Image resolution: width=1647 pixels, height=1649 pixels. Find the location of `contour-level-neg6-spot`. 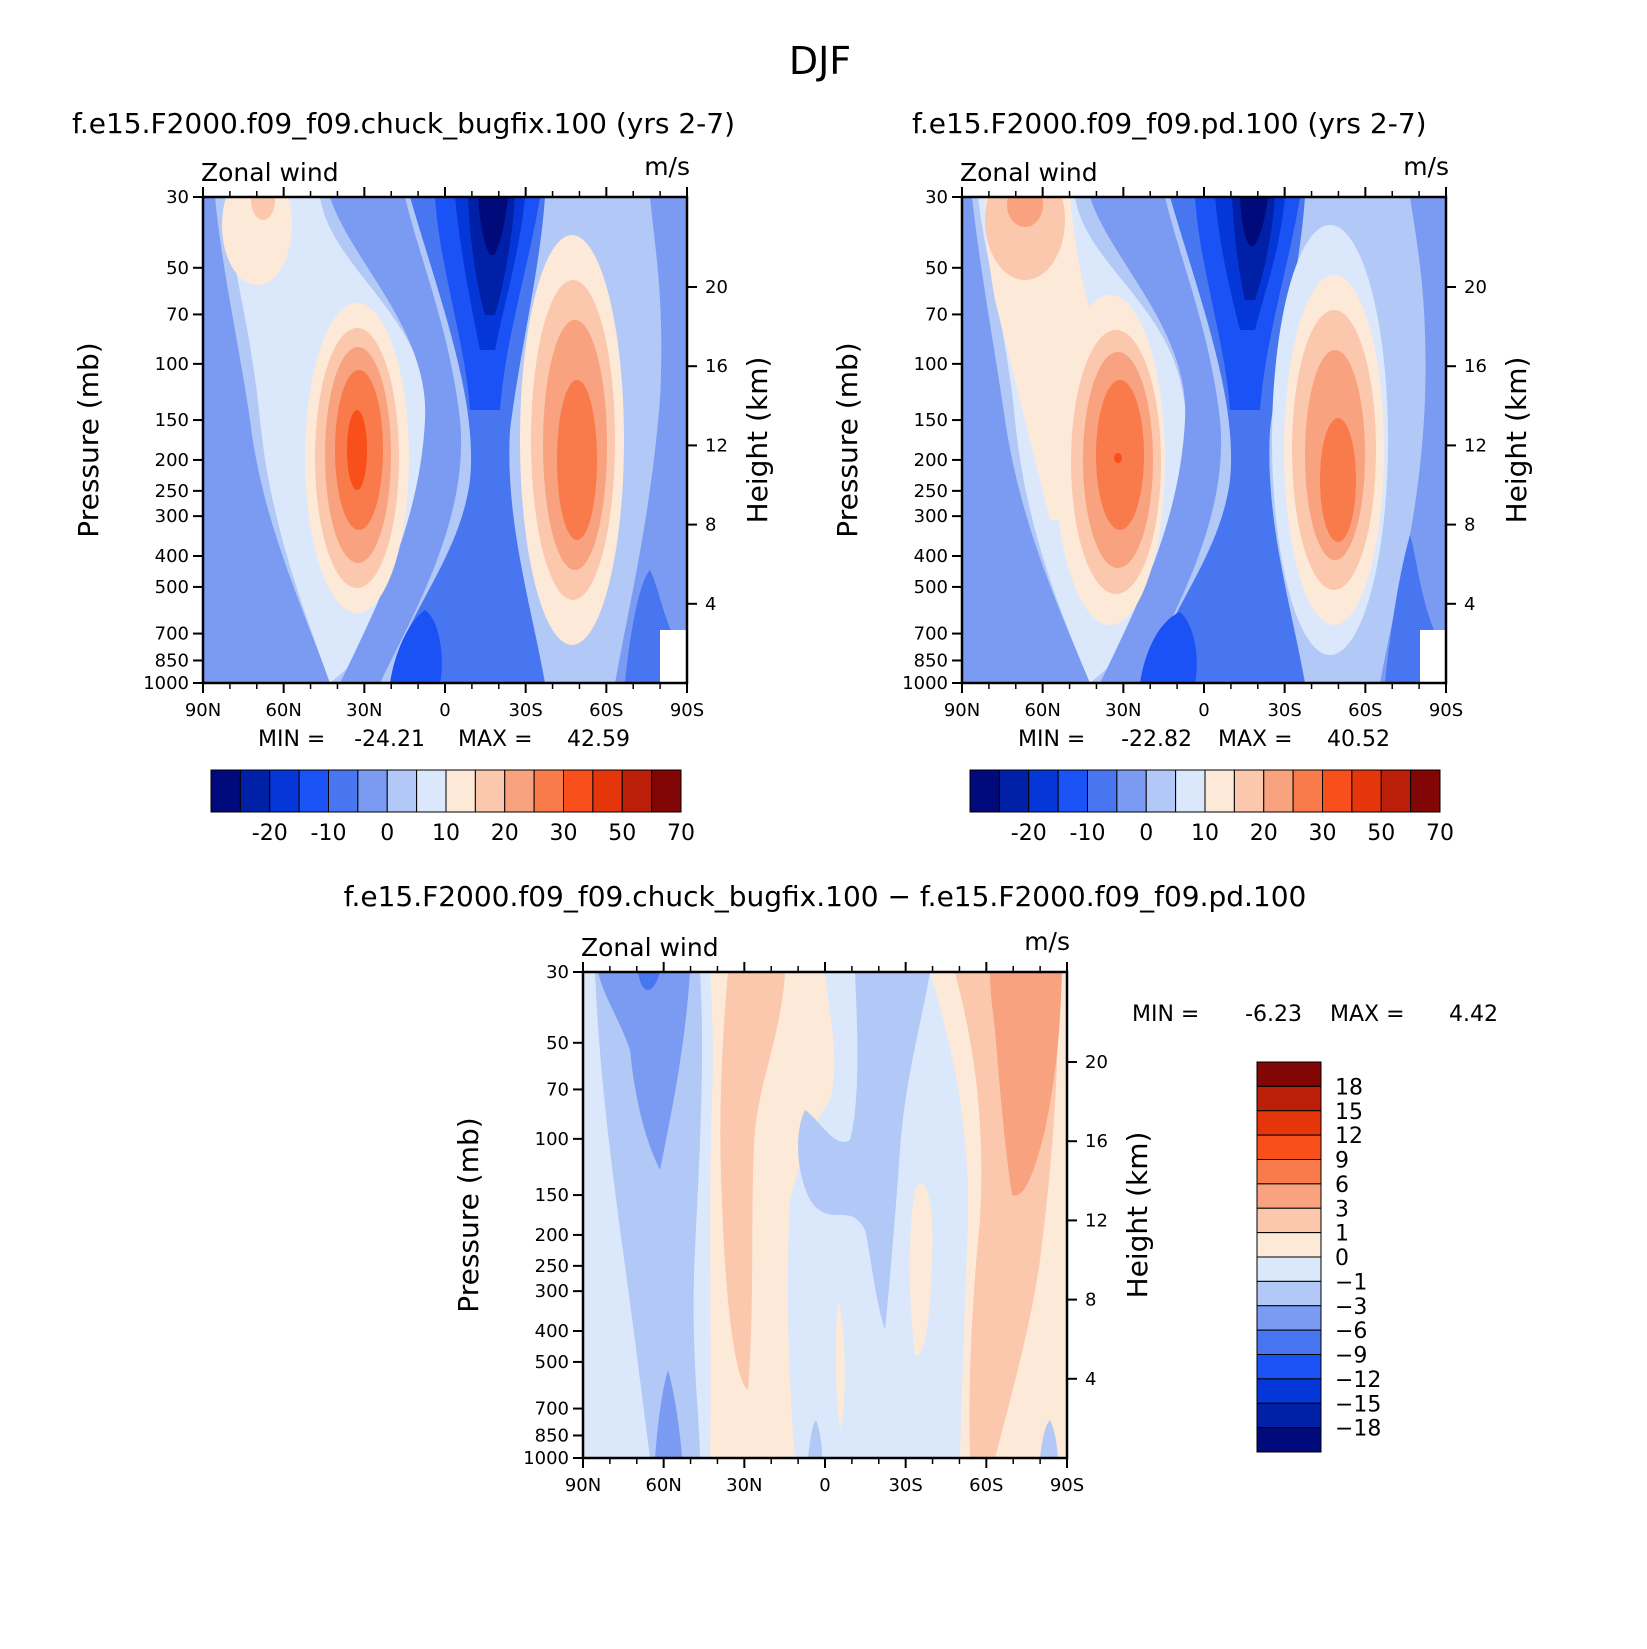

contour-level-neg6-spot is located at coordinates (649, 981).